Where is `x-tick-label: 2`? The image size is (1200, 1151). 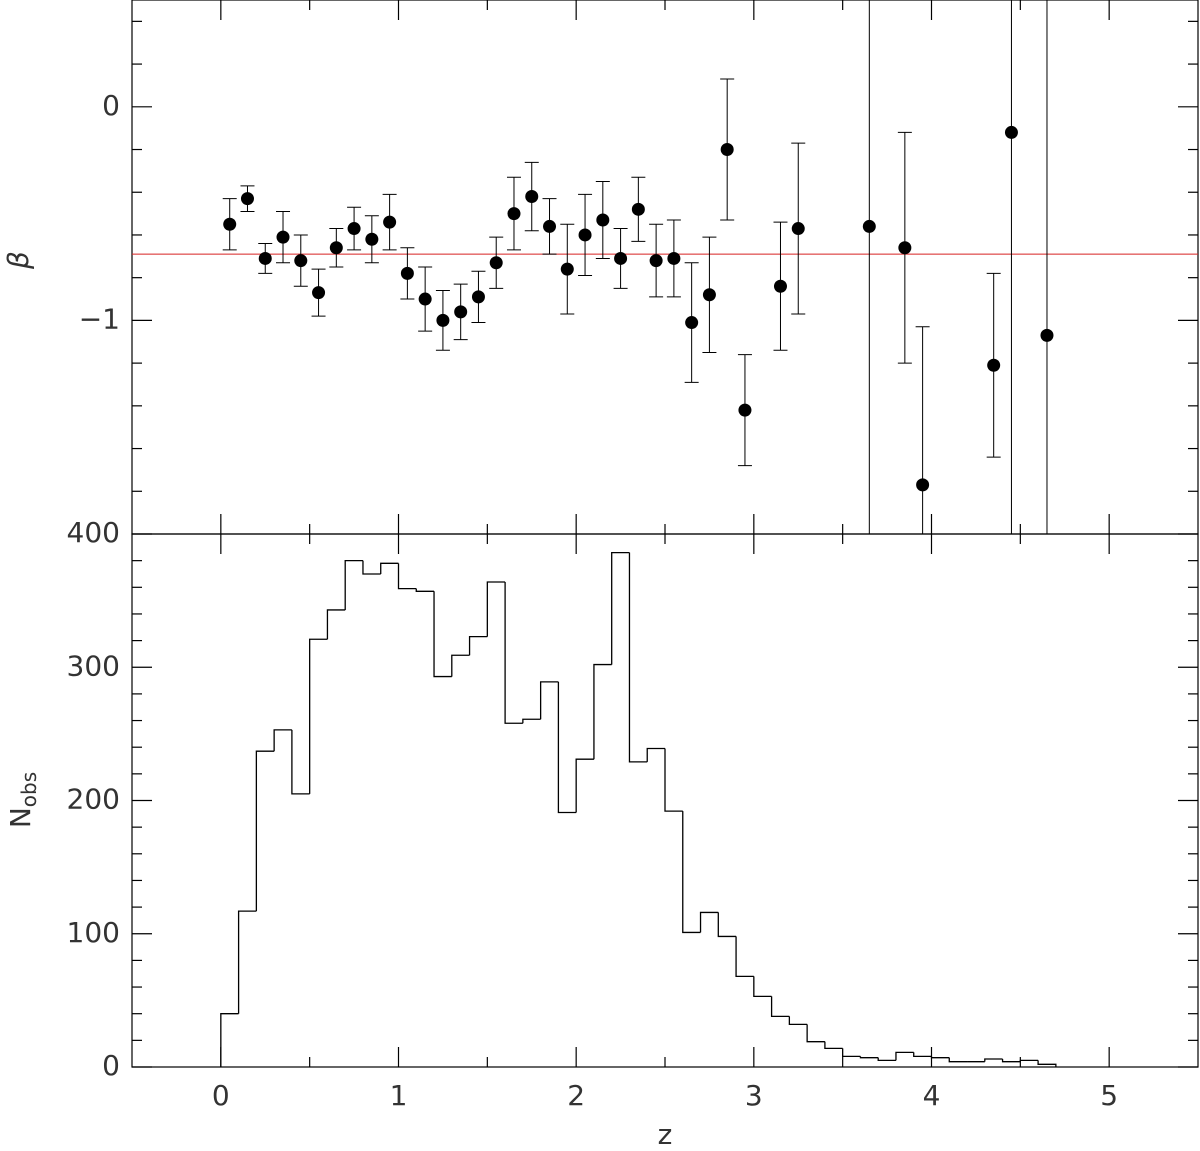
x-tick-label: 2 is located at coordinates (576, 1095).